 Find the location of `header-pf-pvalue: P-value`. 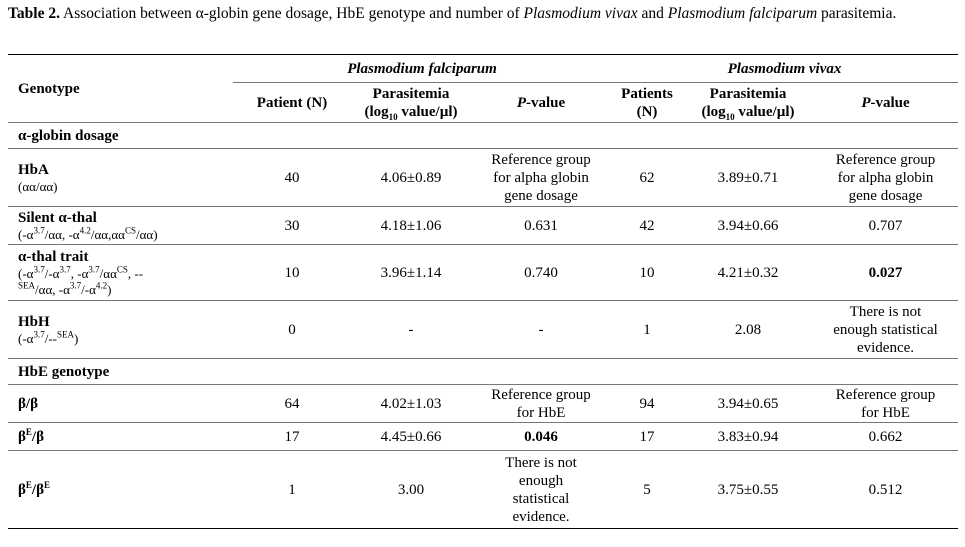

header-pf-pvalue: P-value is located at coordinates (541, 102).